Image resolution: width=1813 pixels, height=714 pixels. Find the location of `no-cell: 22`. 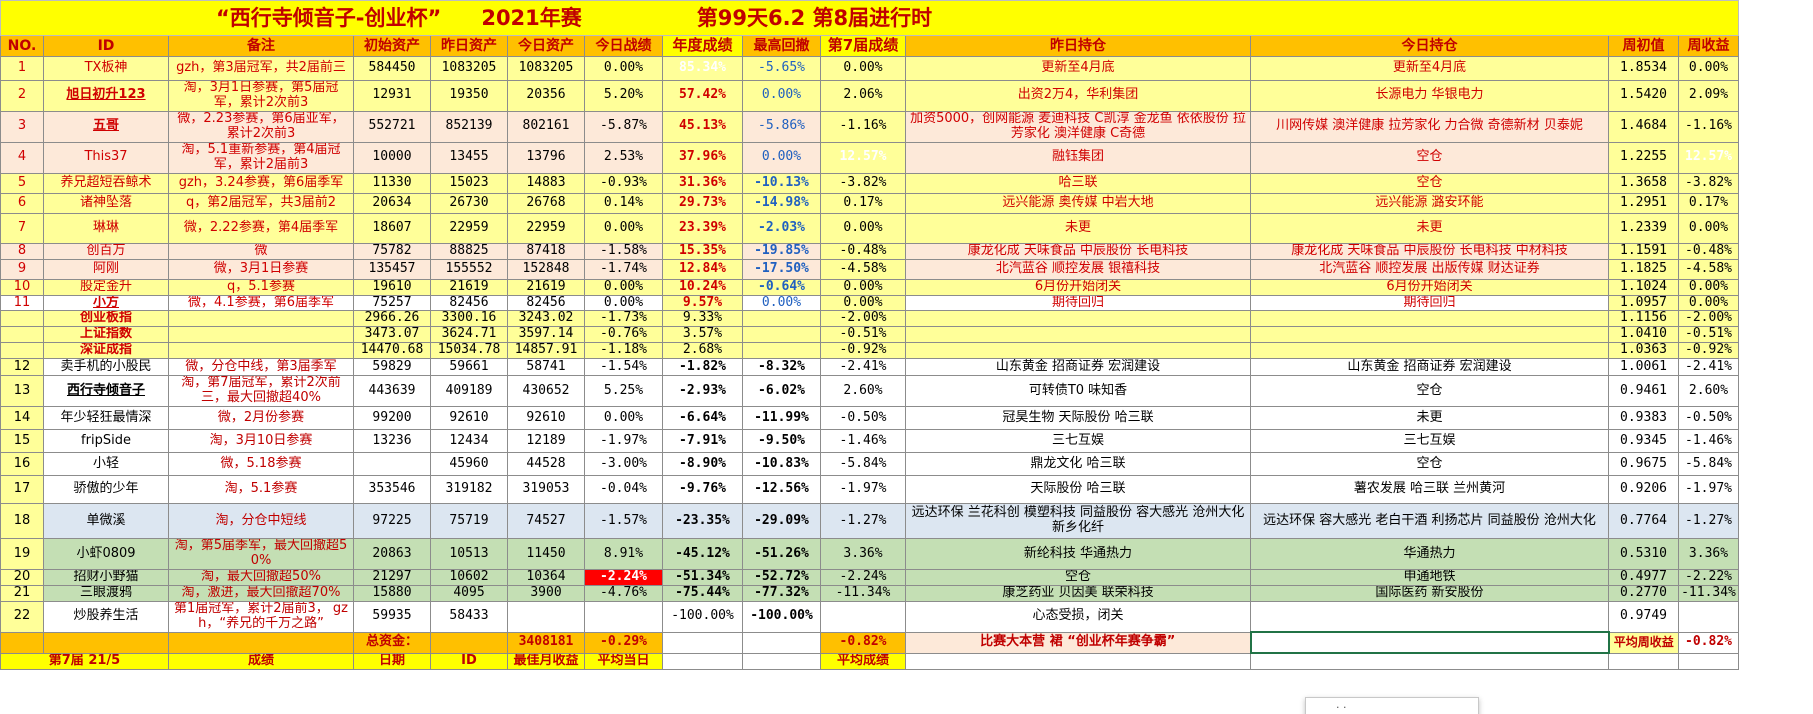

no-cell: 22 is located at coordinates (22, 616).